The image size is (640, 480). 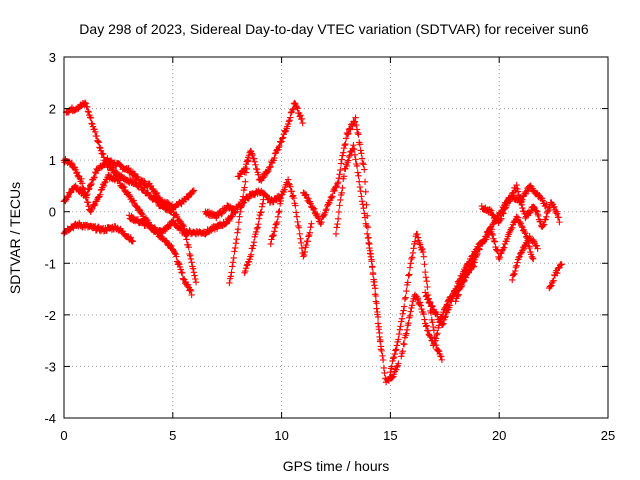 What do you see at coordinates (270, 141) in the screenshot?
I see `series-H` at bounding box center [270, 141].